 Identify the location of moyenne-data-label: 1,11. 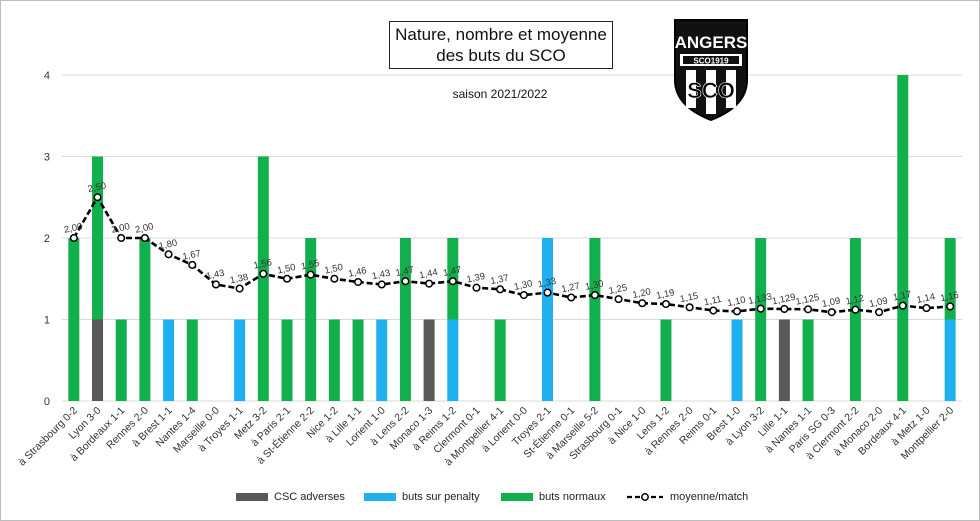
(713, 301).